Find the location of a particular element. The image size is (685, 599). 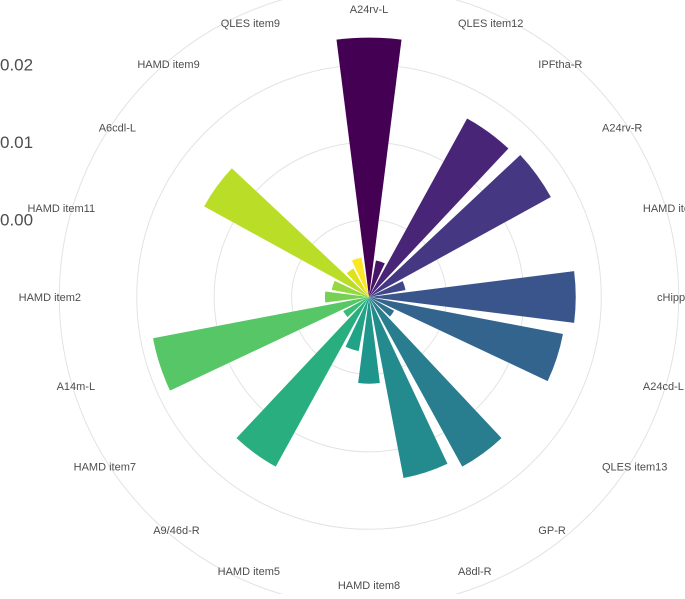

tick-label: 0.02 is located at coordinates (16, 65).